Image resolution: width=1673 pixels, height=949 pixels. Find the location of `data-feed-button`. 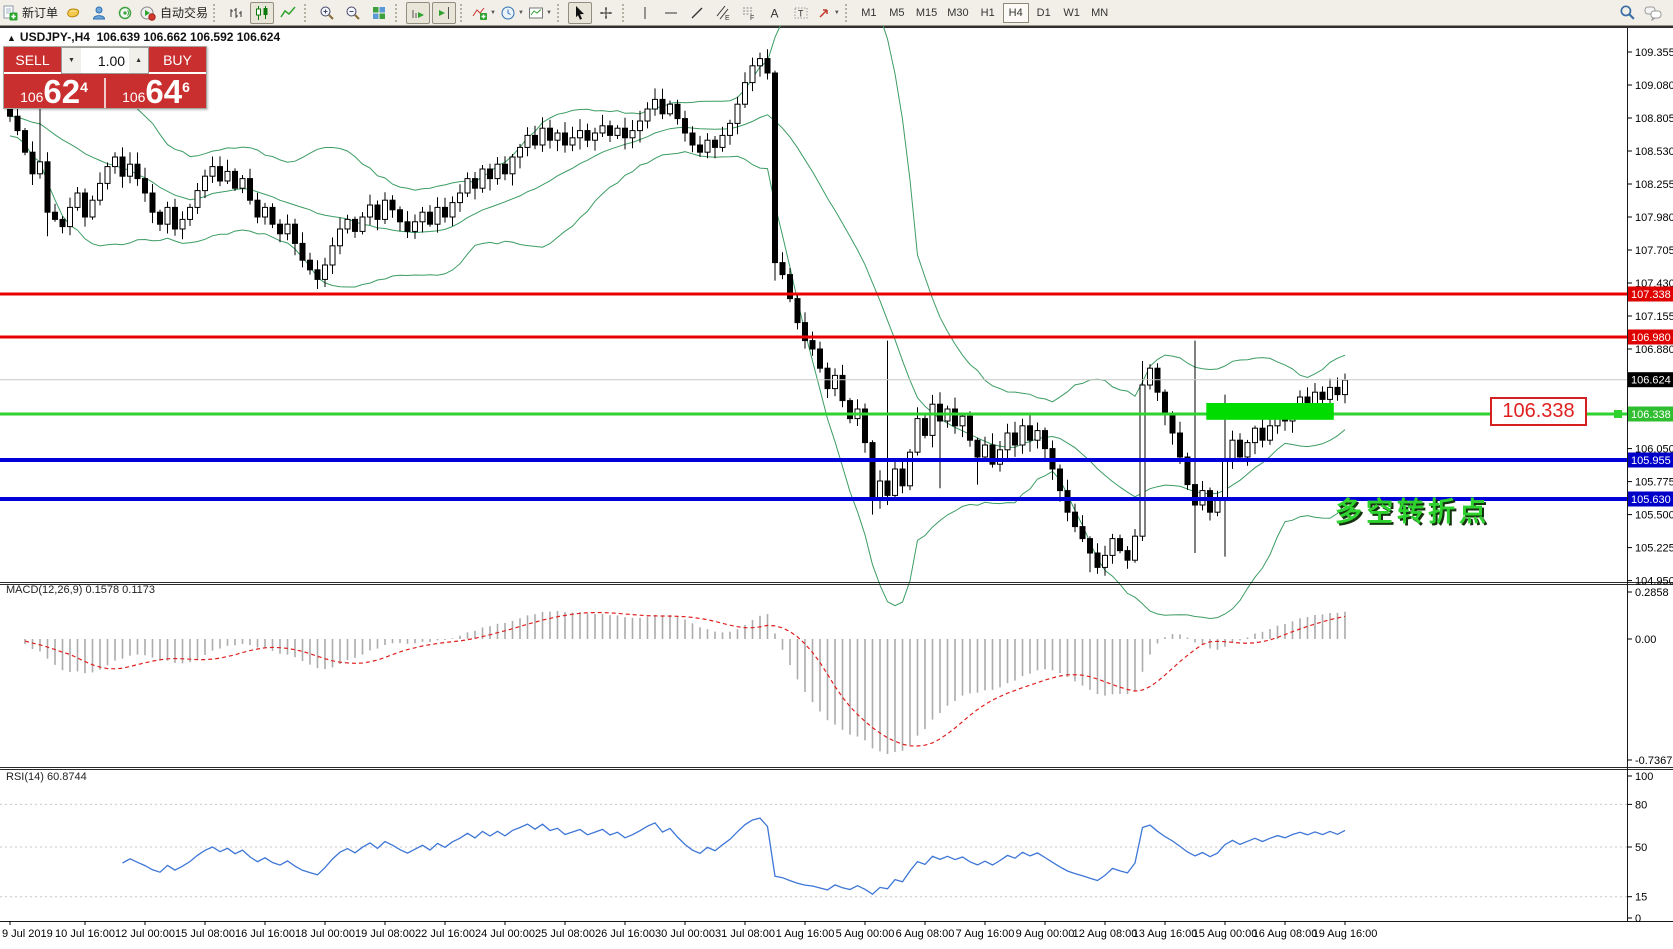

data-feed-button is located at coordinates (125, 13).